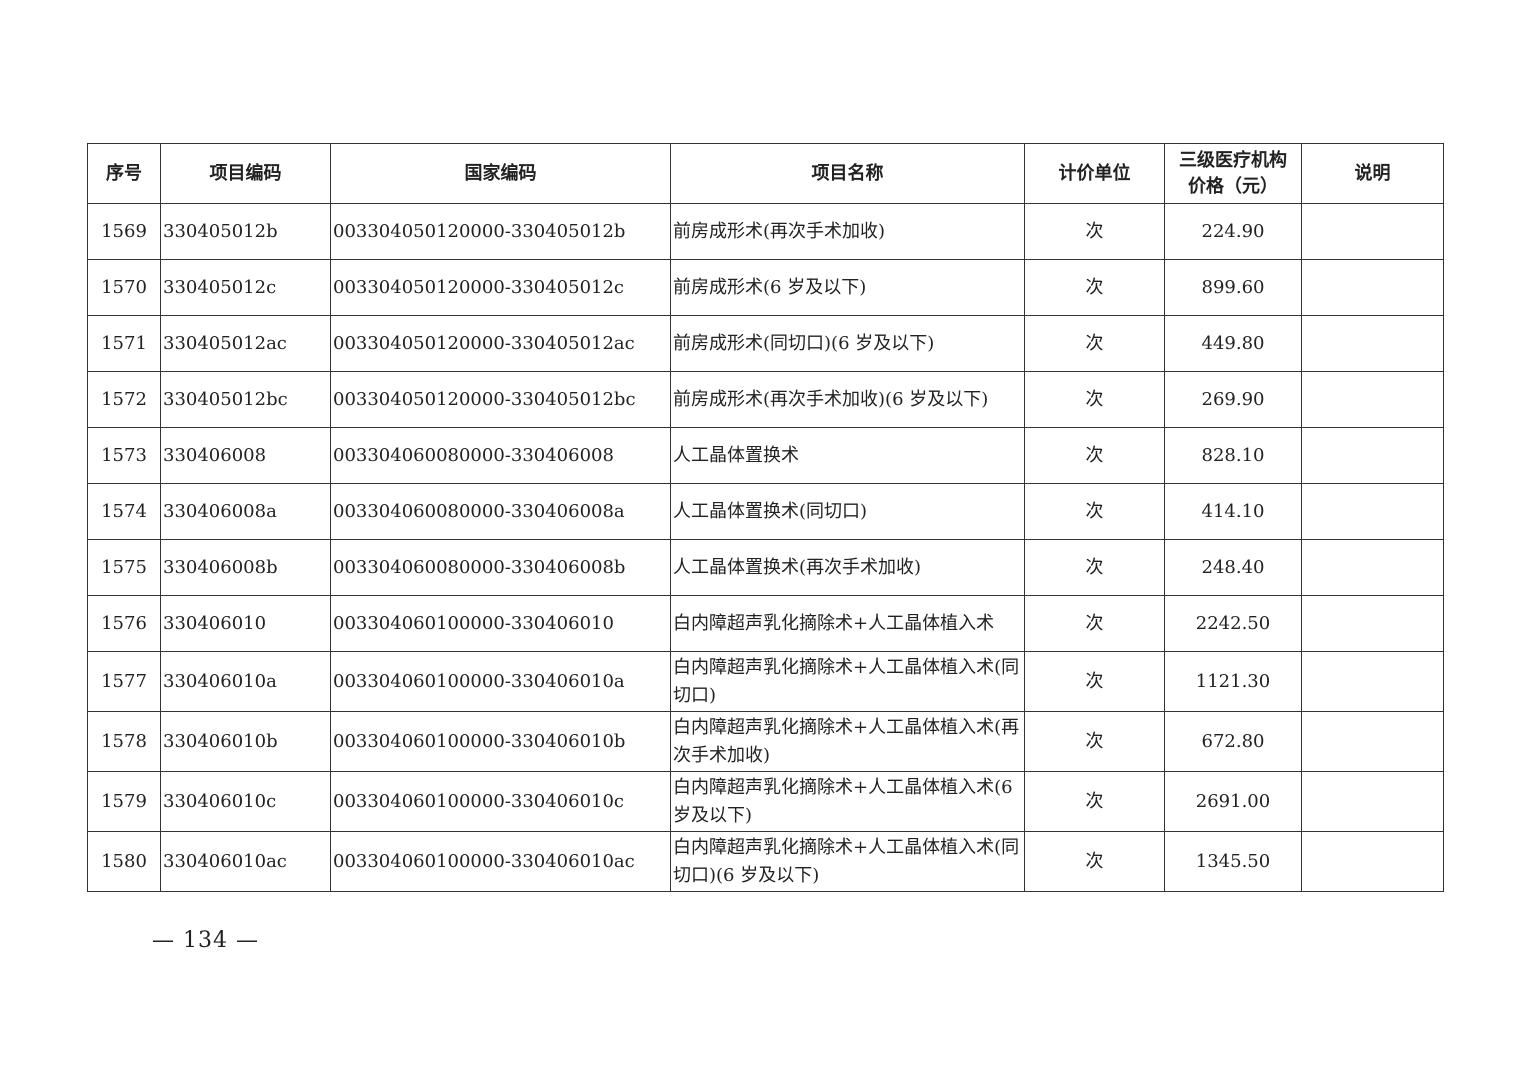 The height and width of the screenshot is (1074, 1520). Describe the element at coordinates (124, 399) in the screenshot. I see `cell-serial: 1572` at that location.